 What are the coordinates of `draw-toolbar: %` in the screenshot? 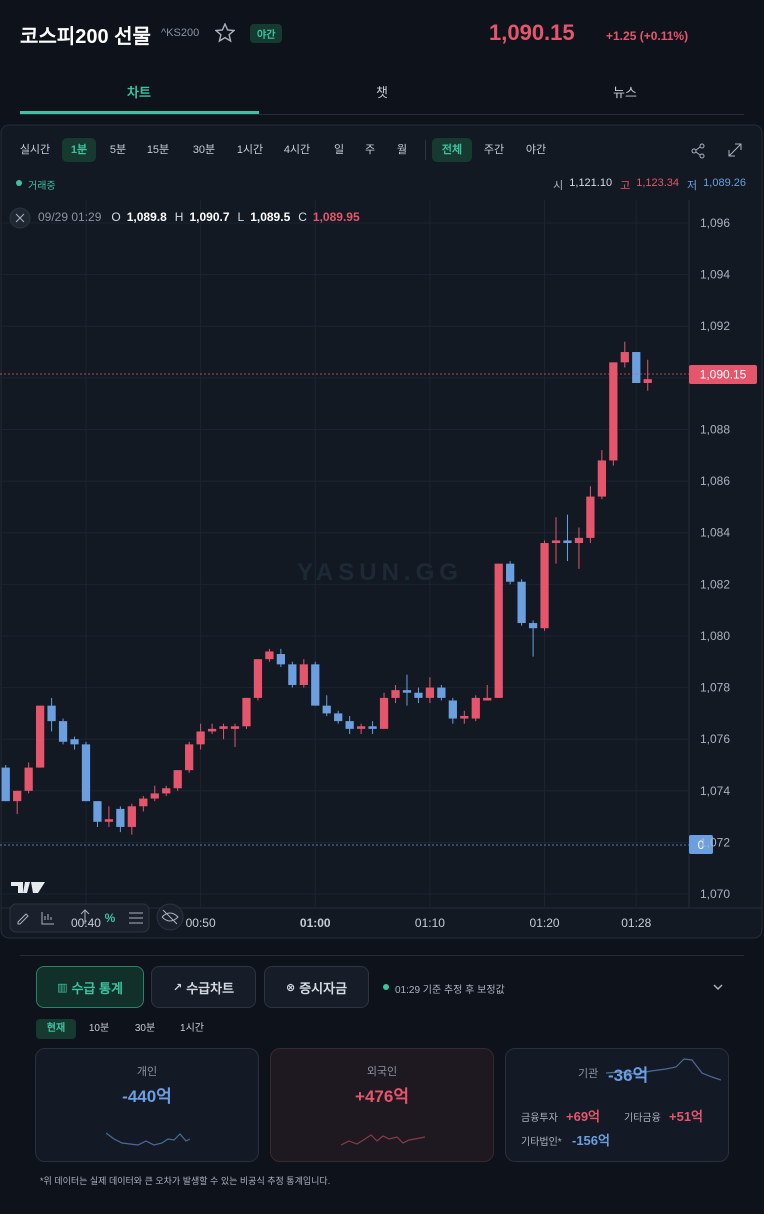 It's located at (96, 918).